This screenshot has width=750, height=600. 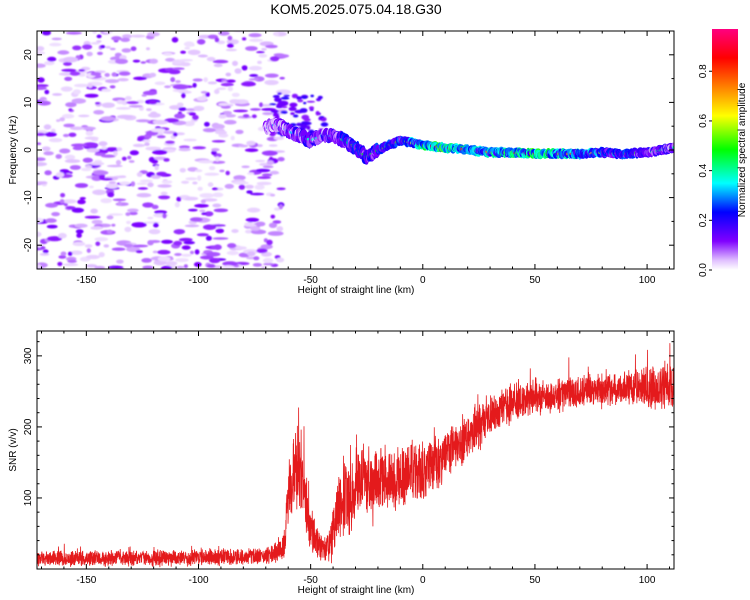 I want to click on x-tick-label: -100, so click(x=198, y=280).